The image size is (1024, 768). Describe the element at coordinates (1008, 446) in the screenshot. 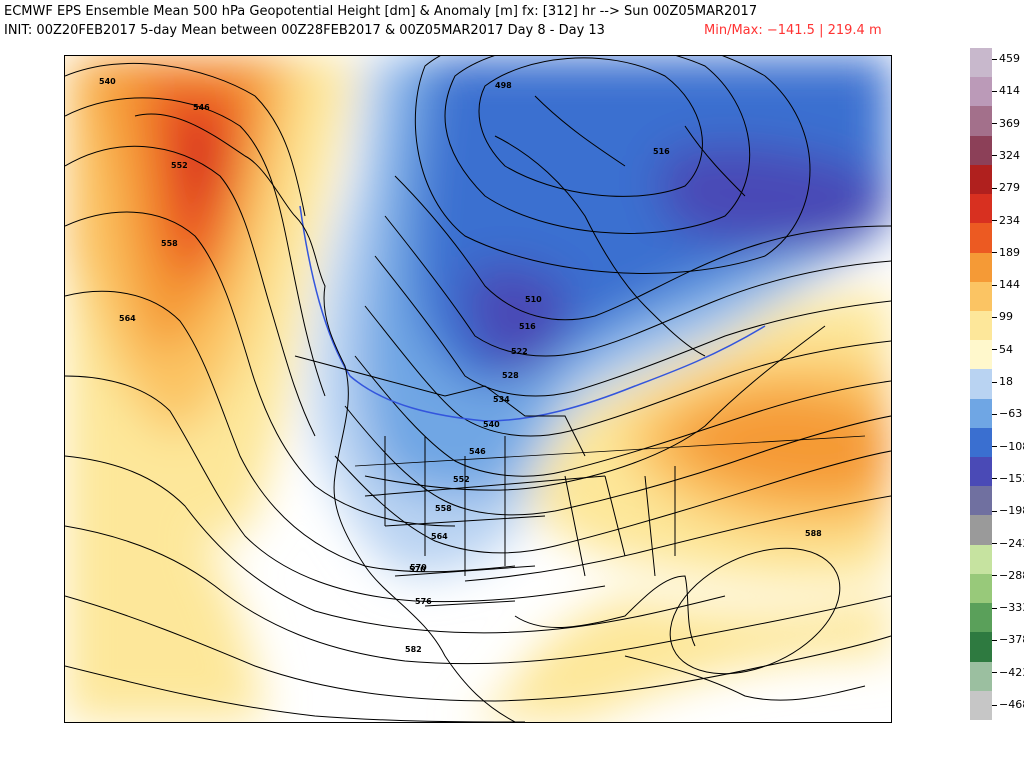

I see `colorbar-tick-label: −108` at that location.